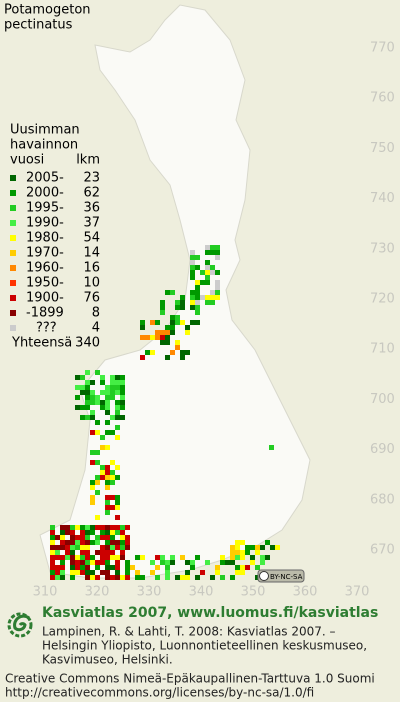 The image size is (400, 702). What do you see at coordinates (91, 298) in the screenshot?
I see `legend-count: 76` at bounding box center [91, 298].